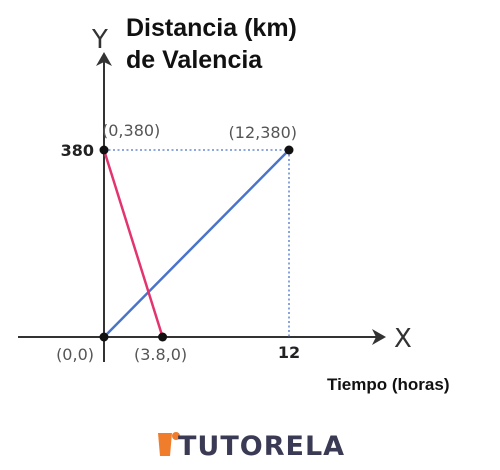 Image resolution: width=500 pixels, height=470 pixels. What do you see at coordinates (77, 150) in the screenshot?
I see `y-tick-label-0: 380` at bounding box center [77, 150].